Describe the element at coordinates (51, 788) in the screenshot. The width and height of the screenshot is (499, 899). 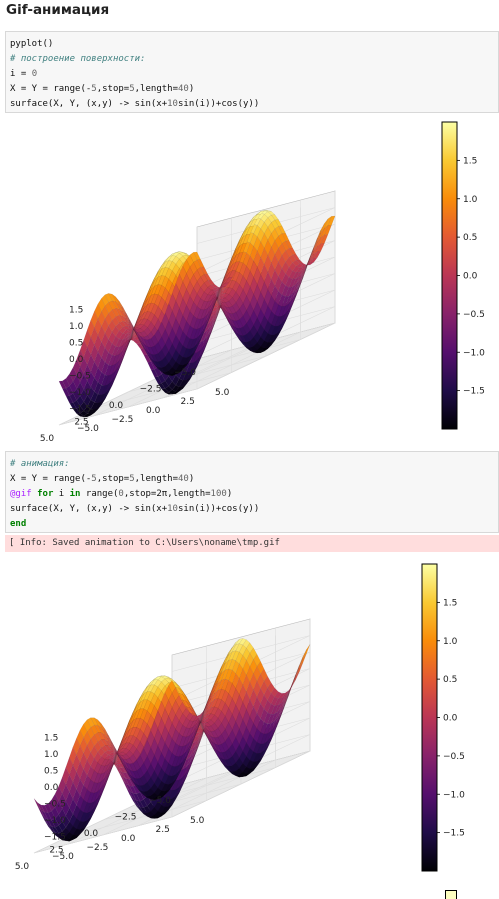
I see `z-tick-label: 0.0` at that location.